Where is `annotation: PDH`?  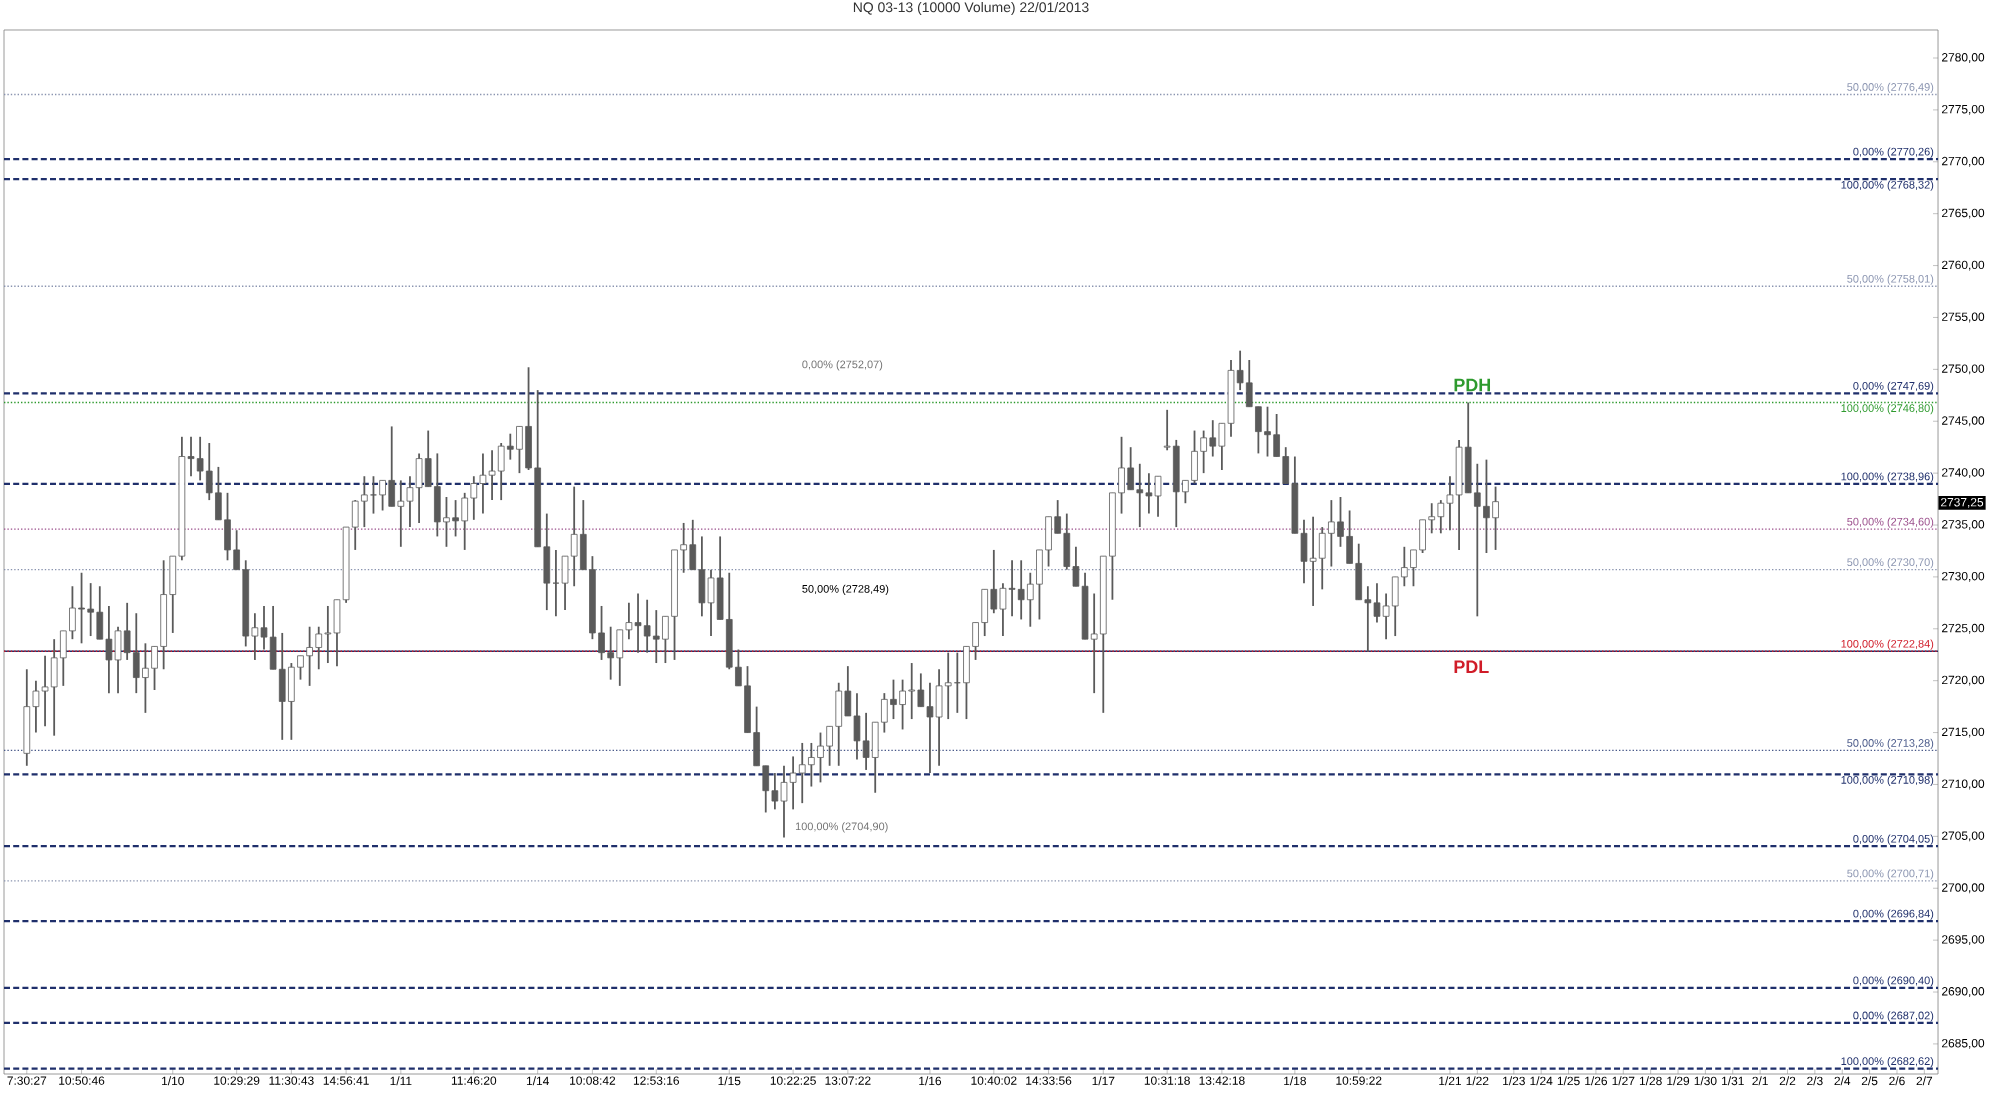
annotation: PDH is located at coordinates (1472, 385).